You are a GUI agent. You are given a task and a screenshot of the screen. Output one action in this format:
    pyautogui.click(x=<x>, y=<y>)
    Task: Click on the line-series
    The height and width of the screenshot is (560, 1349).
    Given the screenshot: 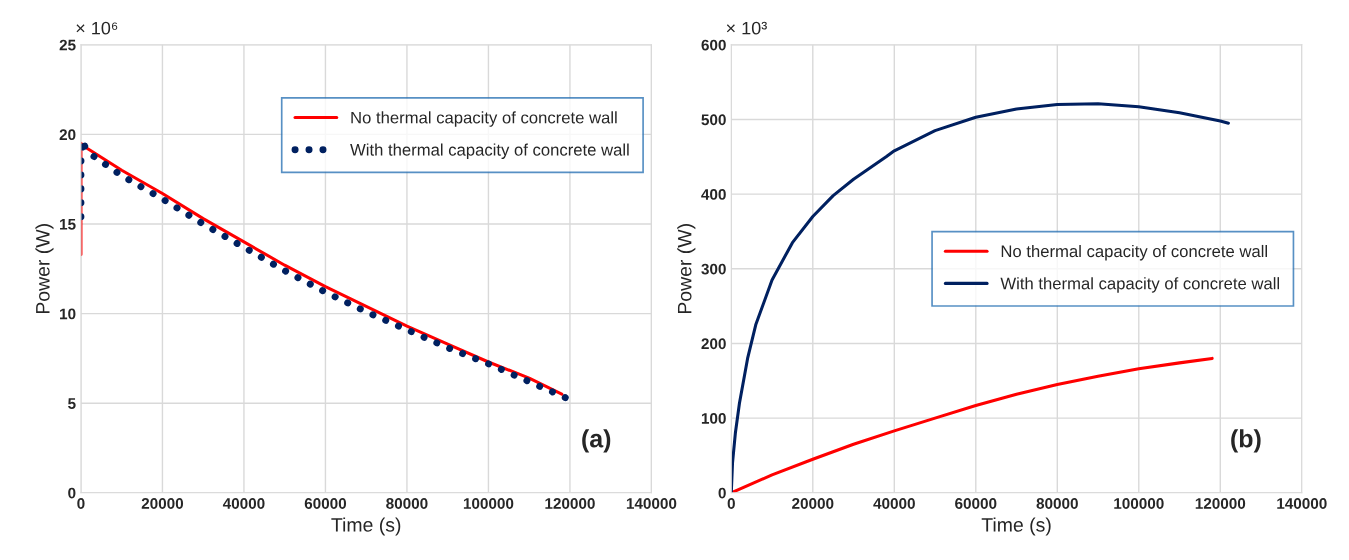 What is the action you would take?
    pyautogui.click(x=972, y=424)
    